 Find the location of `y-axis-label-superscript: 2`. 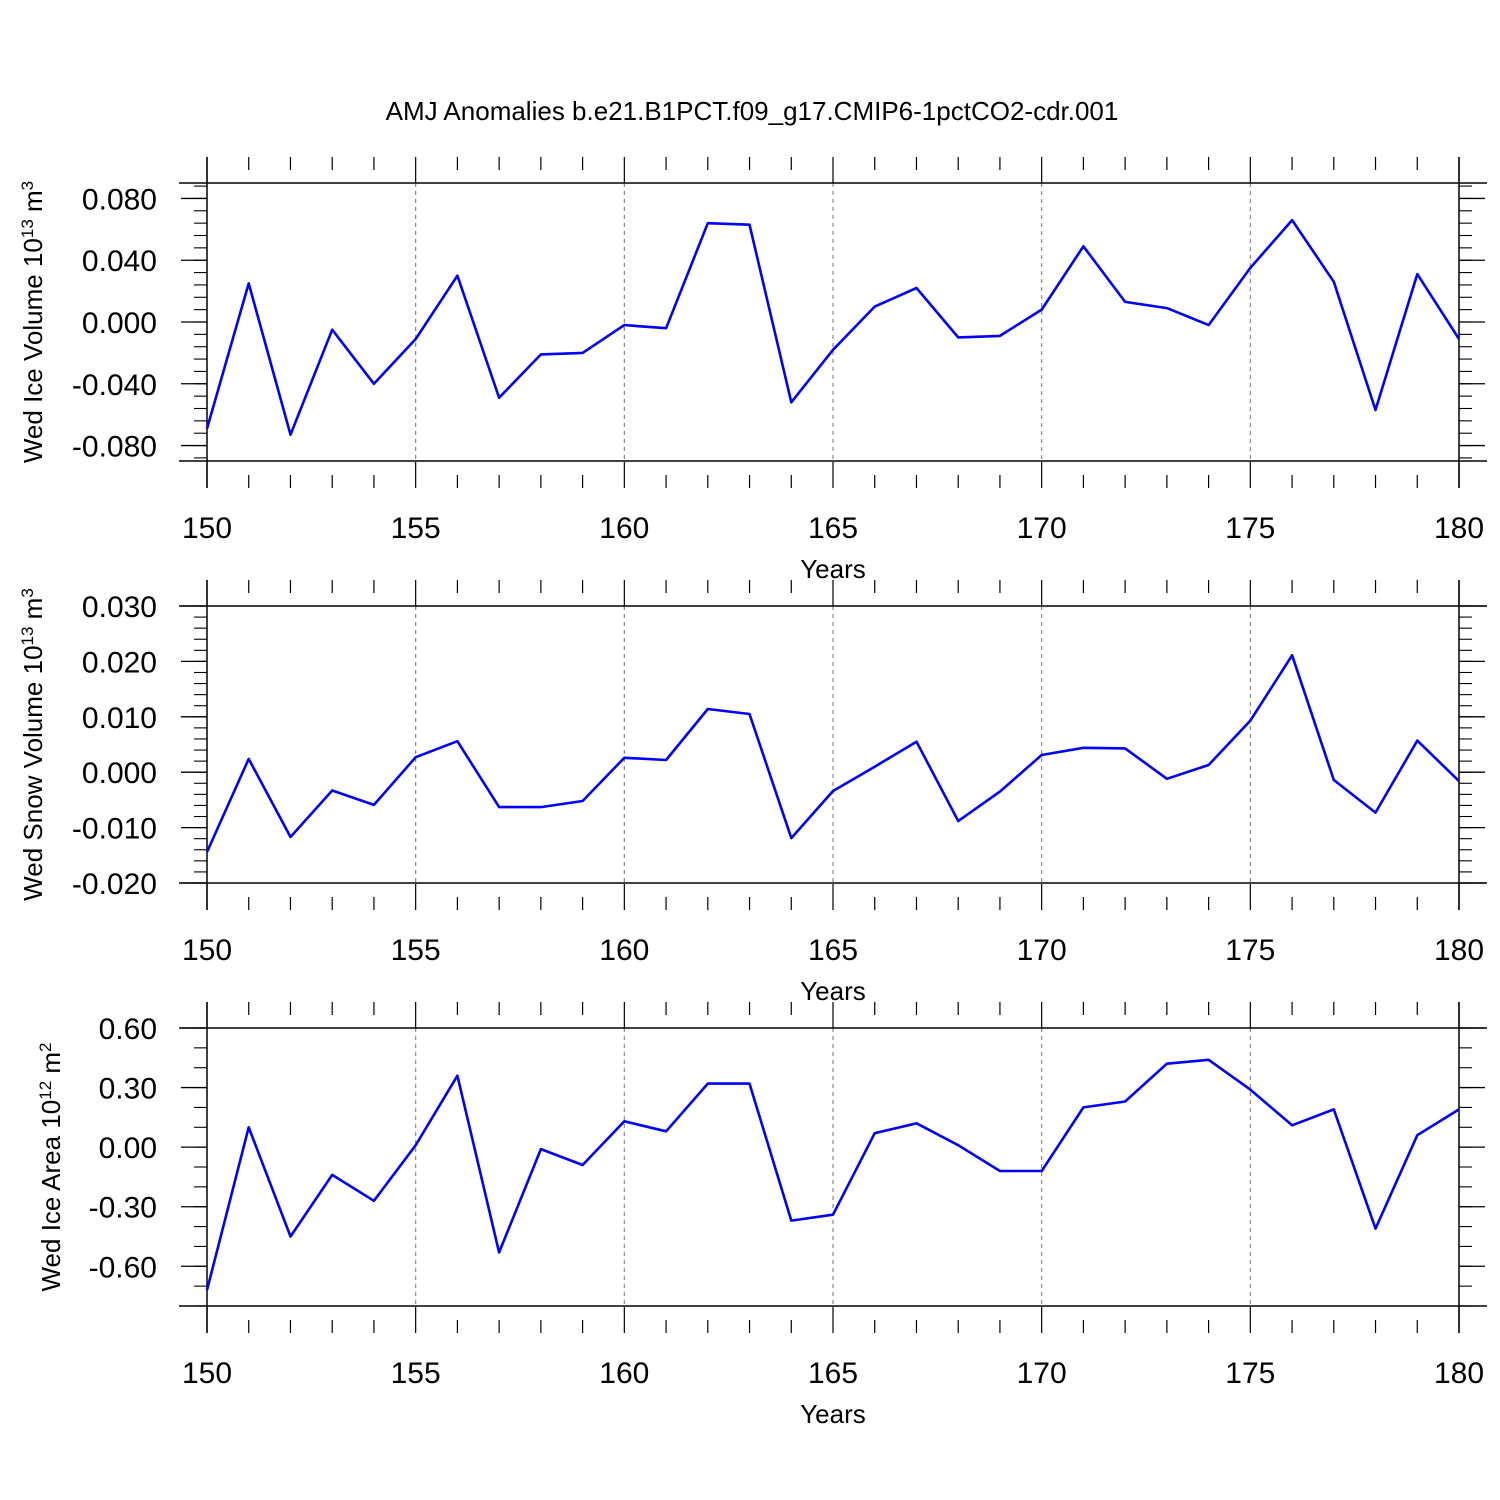

y-axis-label-superscript: 2 is located at coordinates (45, 1046).